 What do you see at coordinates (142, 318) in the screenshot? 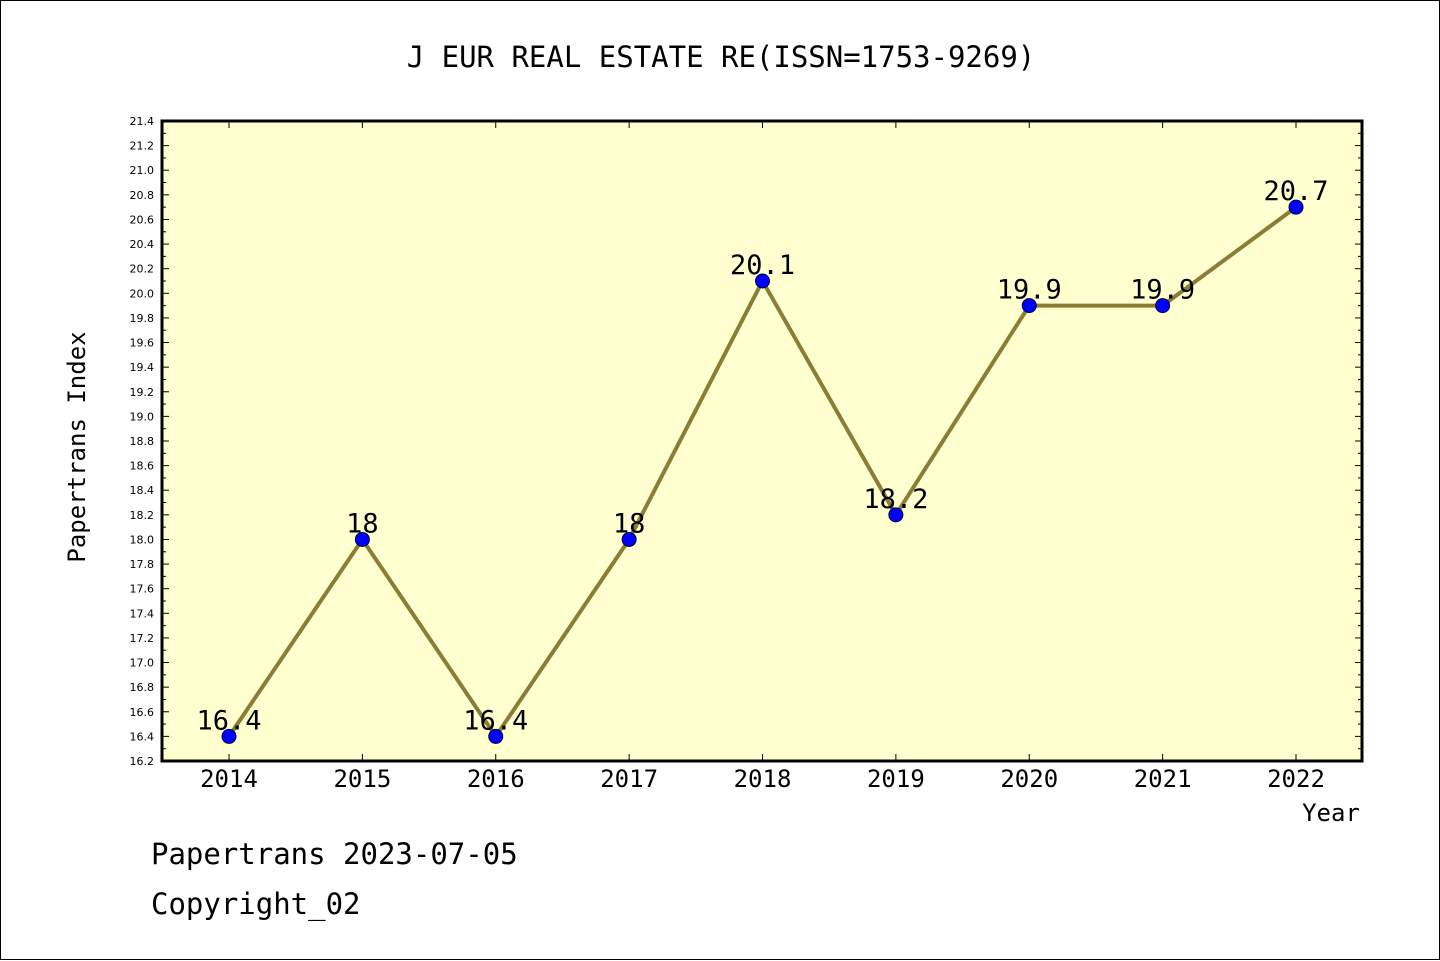
I see `y-tick-label: 19.8` at bounding box center [142, 318].